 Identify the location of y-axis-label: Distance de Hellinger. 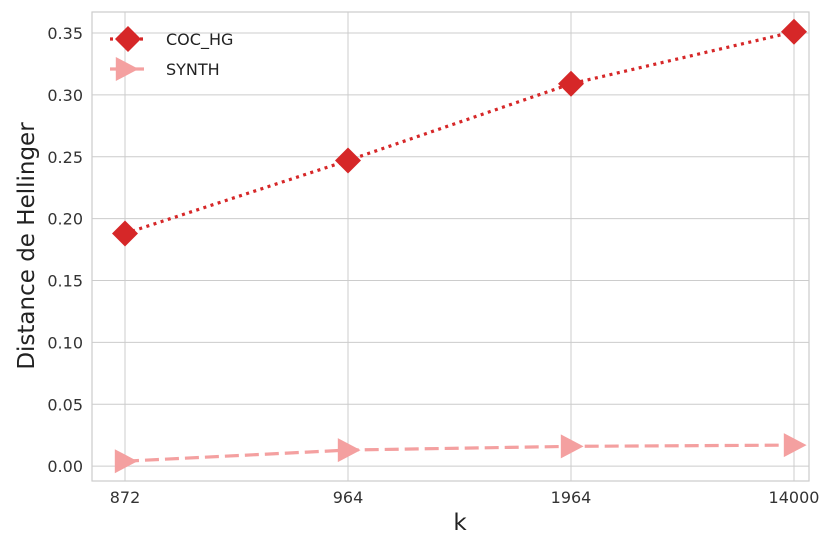
(27, 246).